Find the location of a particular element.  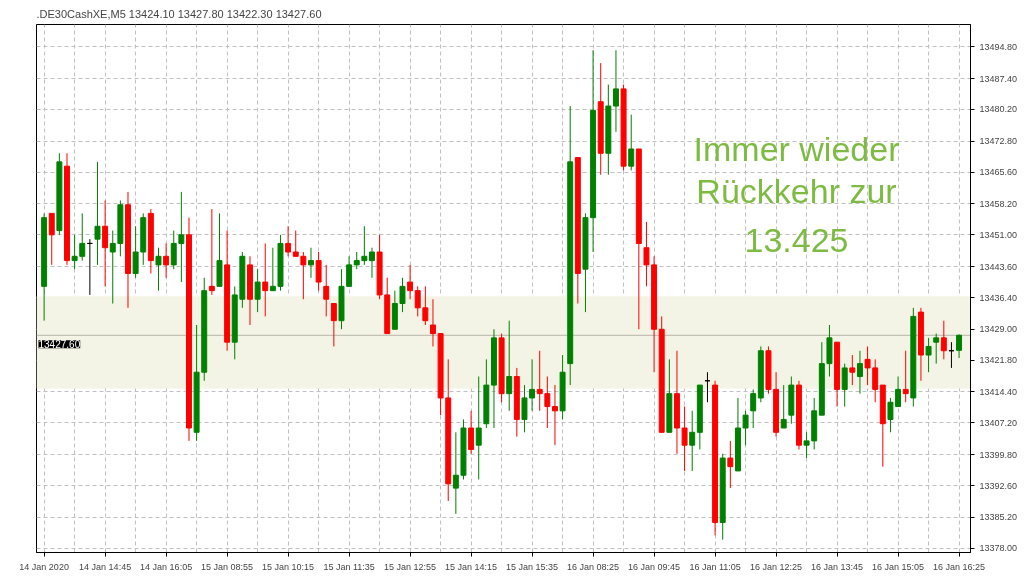

y-tick-label: 13472.80 is located at coordinates (998, 141).